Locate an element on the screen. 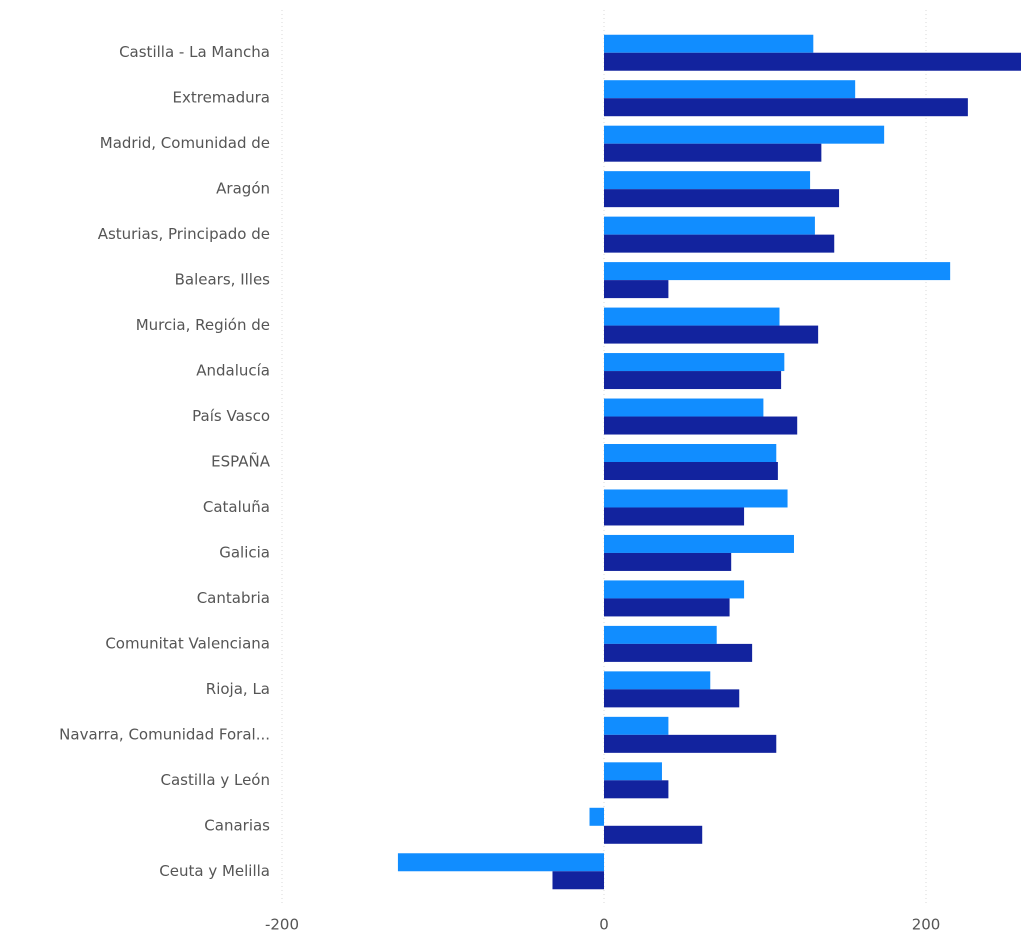  y-tick-label: ESPAÑA is located at coordinates (241, 461).